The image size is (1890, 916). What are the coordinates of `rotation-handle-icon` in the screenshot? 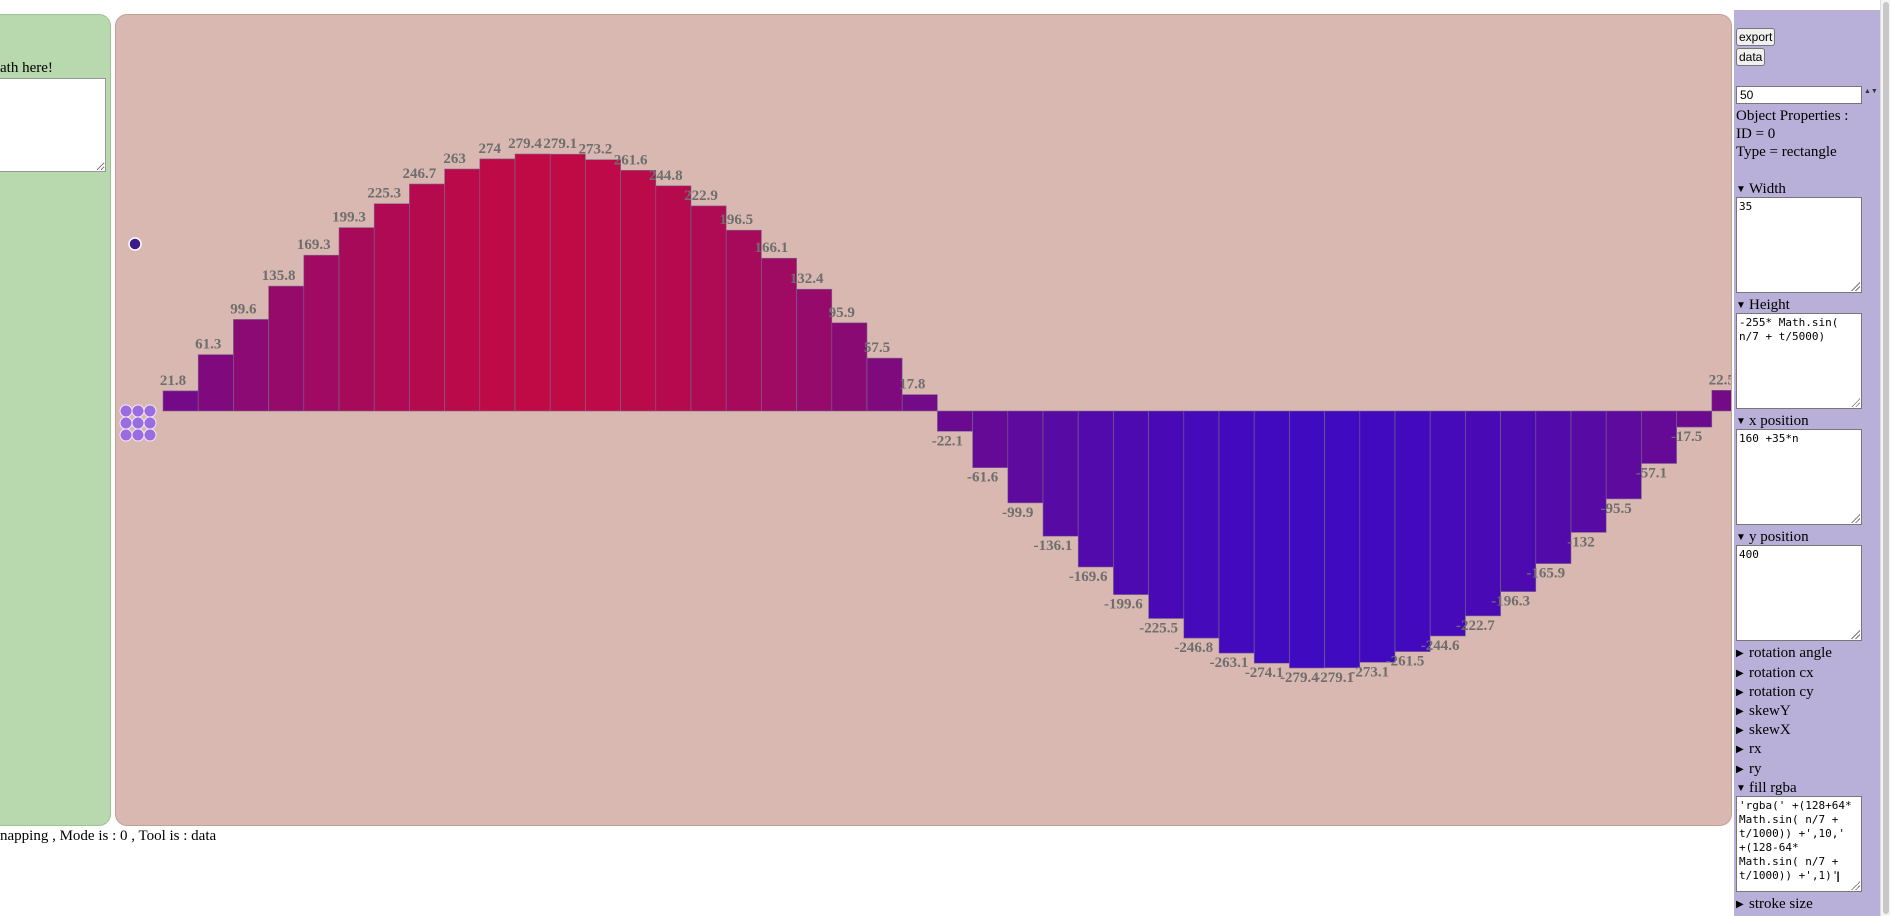 It's located at (135, 244).